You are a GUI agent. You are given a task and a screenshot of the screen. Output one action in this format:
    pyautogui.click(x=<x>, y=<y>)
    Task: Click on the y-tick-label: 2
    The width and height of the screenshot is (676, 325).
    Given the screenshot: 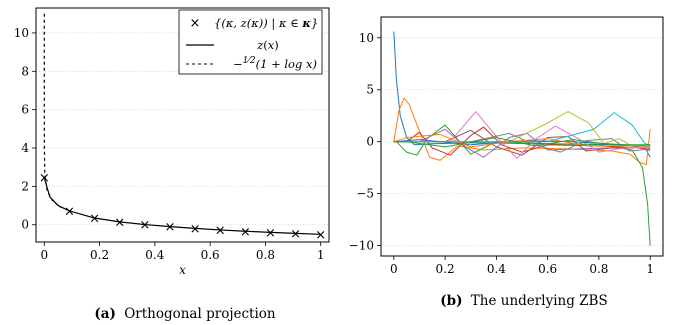 What is the action you would take?
    pyautogui.click(x=25, y=186)
    